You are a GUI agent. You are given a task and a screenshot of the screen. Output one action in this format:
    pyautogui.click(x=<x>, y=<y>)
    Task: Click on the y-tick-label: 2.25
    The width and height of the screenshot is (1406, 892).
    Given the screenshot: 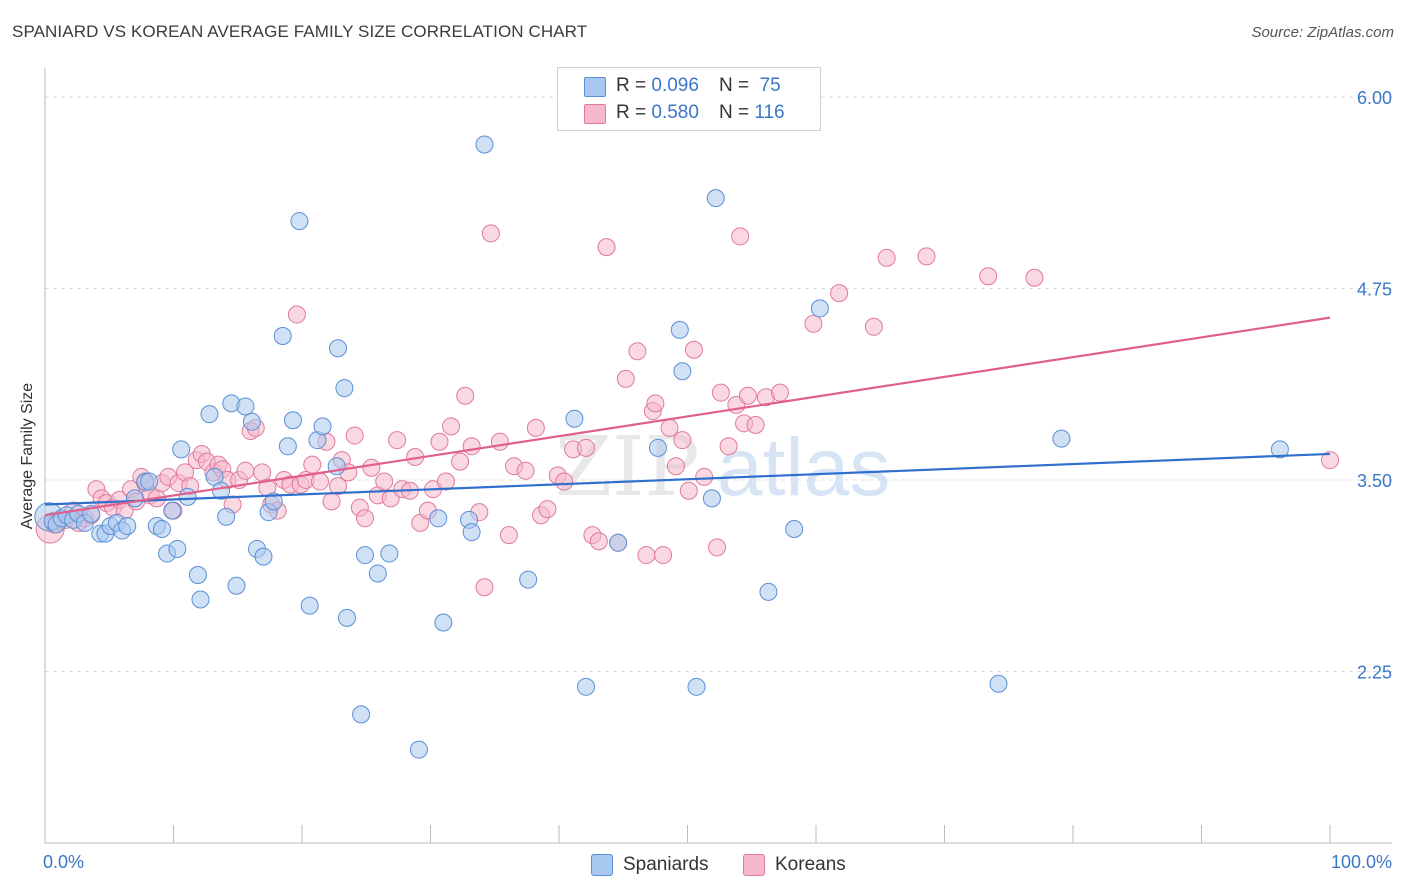 What is the action you would take?
    pyautogui.click(x=1374, y=673)
    